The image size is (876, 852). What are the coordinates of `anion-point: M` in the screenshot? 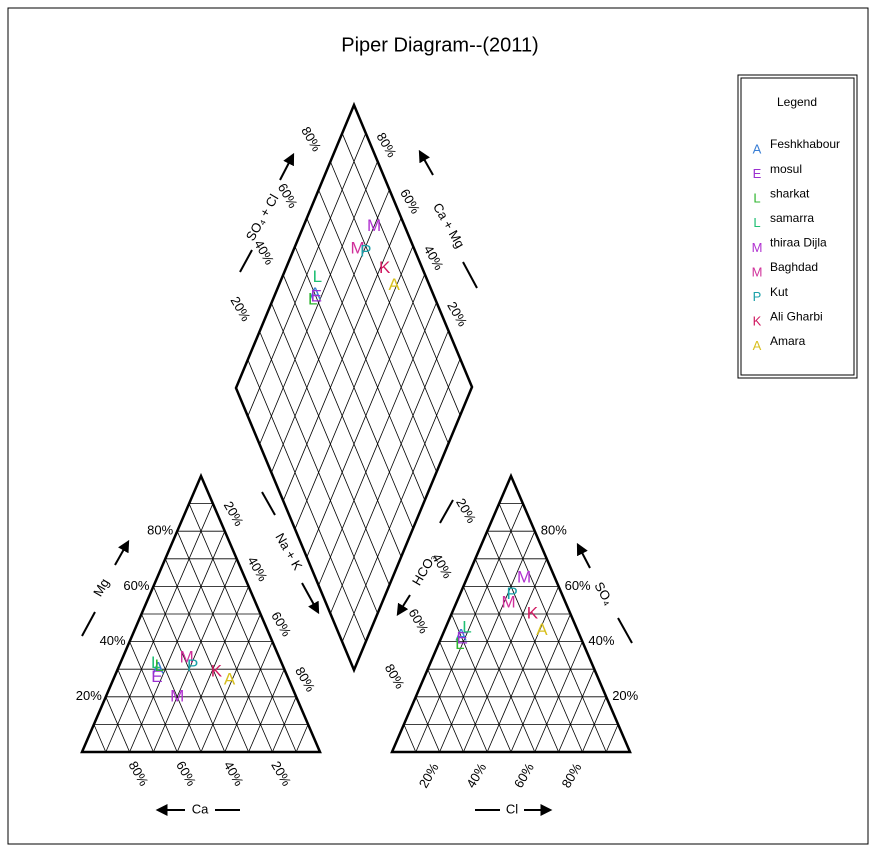 It's located at (524, 577).